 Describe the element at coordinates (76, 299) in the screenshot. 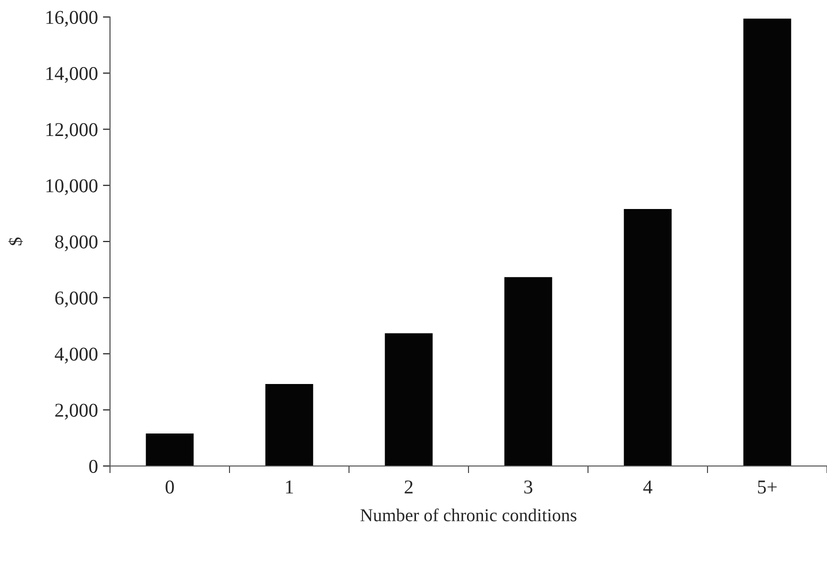

I see `y-tick-label: 6,000` at that location.